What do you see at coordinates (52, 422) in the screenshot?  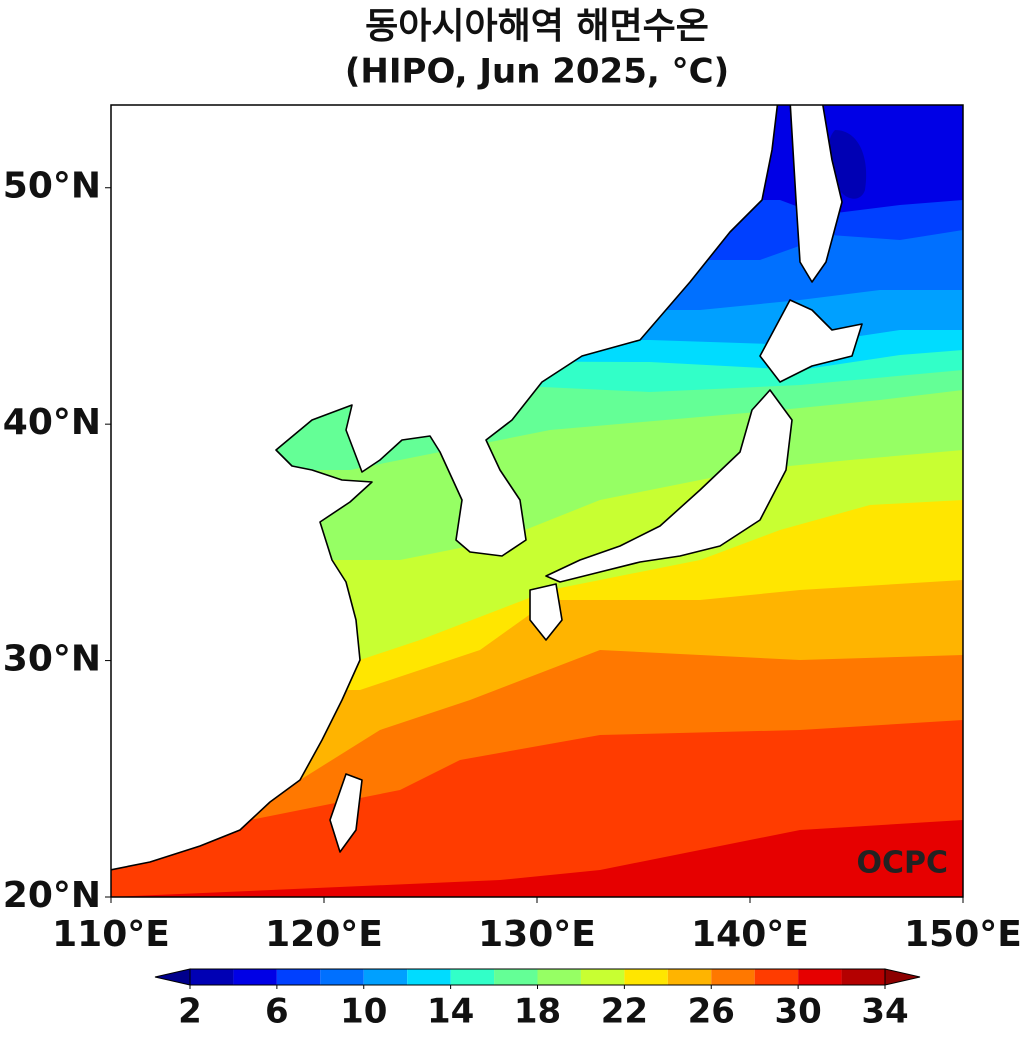 I see `lat-tick-label: 40°N` at bounding box center [52, 422].